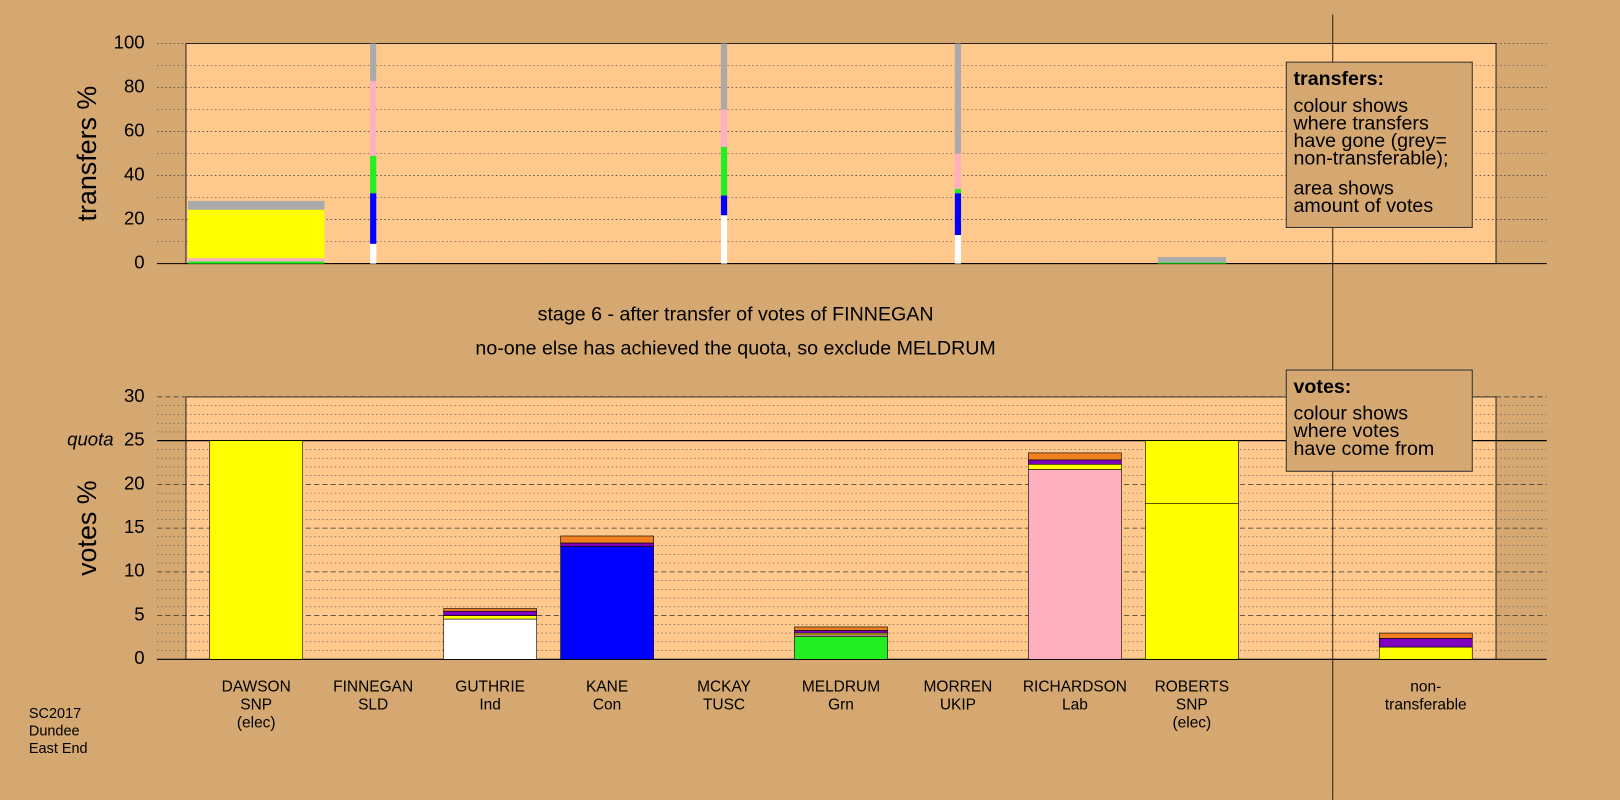 This screenshot has width=1620, height=800. Describe the element at coordinates (373, 686) in the screenshot. I see `x-tick-label: FINNEGAN` at that location.